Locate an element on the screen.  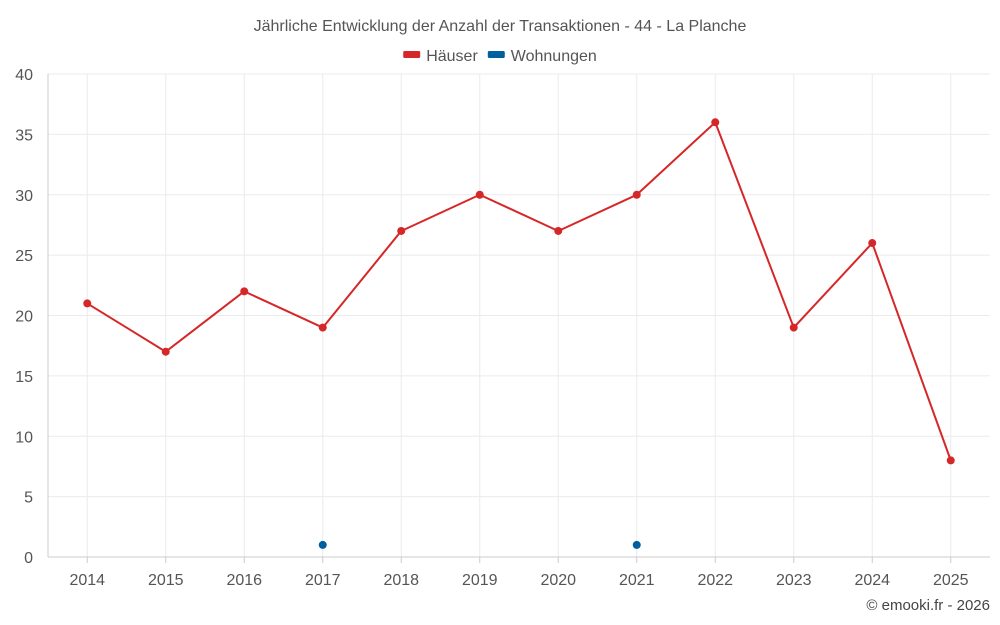
x-tick-label: 2016 is located at coordinates (244, 580).